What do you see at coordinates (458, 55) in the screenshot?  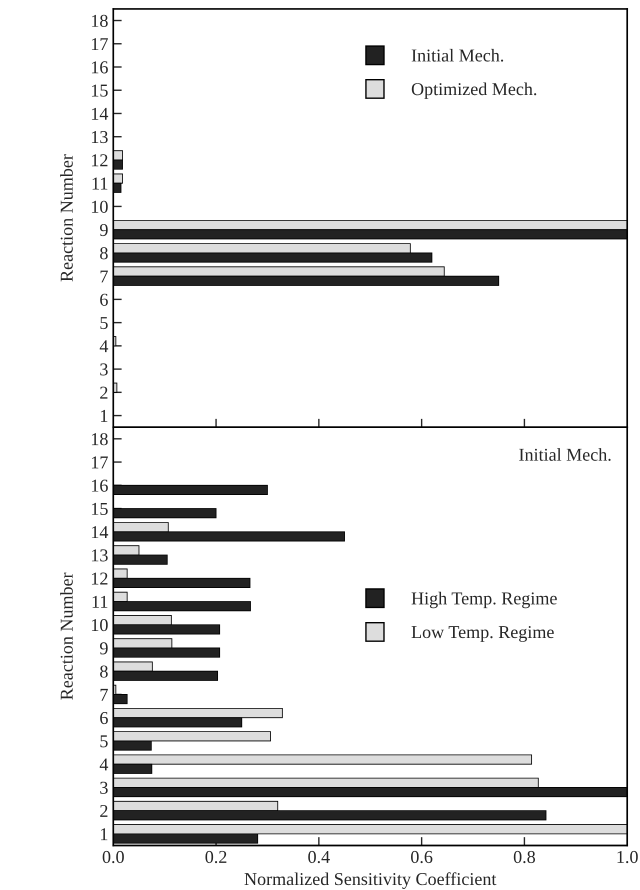 I see `legend-label: Initial Mech.` at bounding box center [458, 55].